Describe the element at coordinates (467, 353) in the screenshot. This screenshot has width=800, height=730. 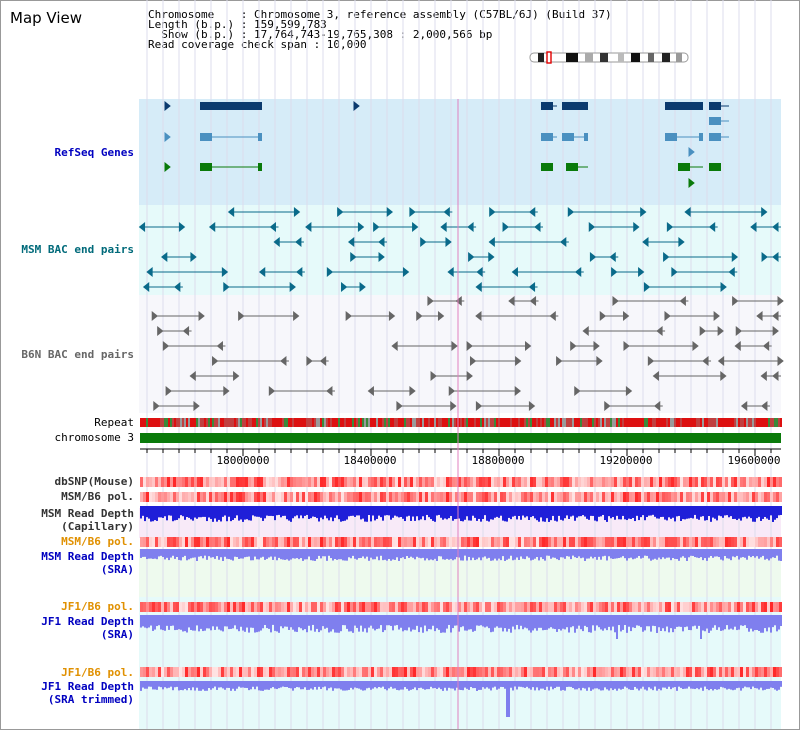
I see `b6n-bac-pairs-track` at that location.